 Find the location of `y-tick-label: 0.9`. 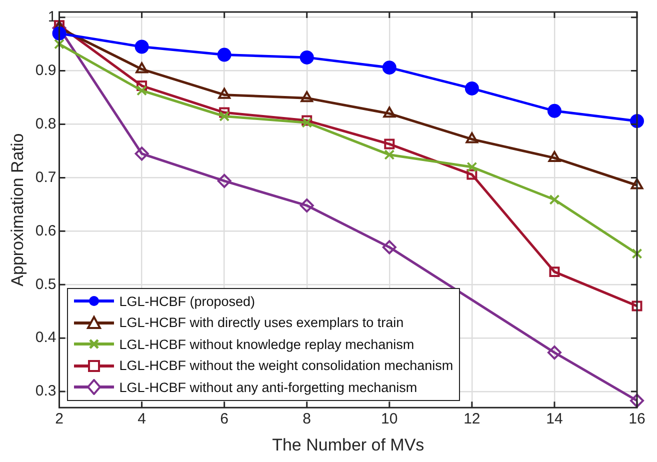

y-tick-label: 0.9 is located at coordinates (45, 70).